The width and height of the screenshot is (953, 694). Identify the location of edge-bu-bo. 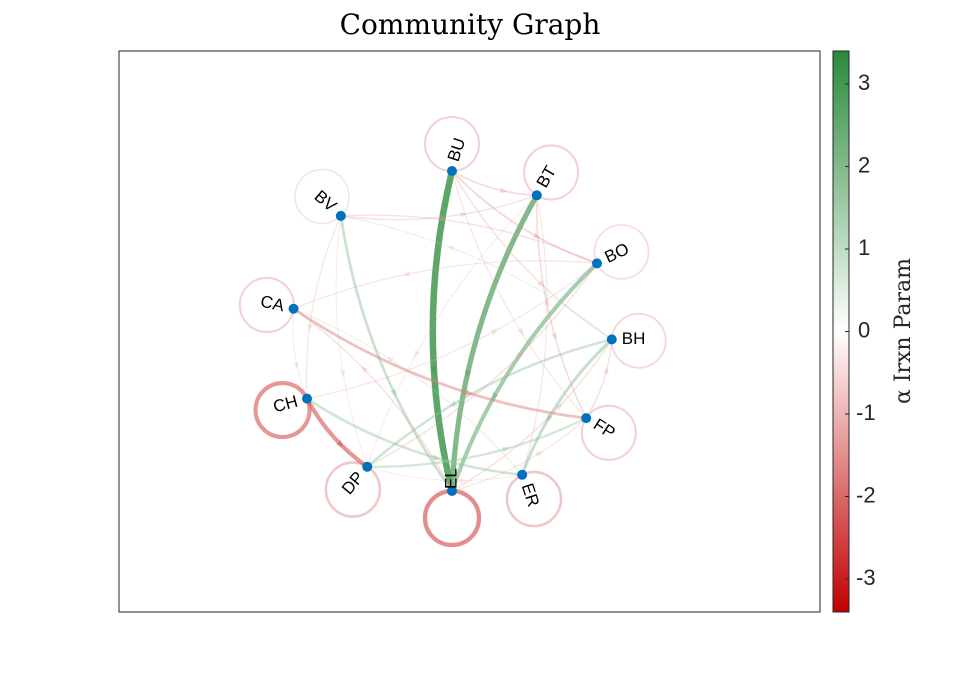
(524, 217).